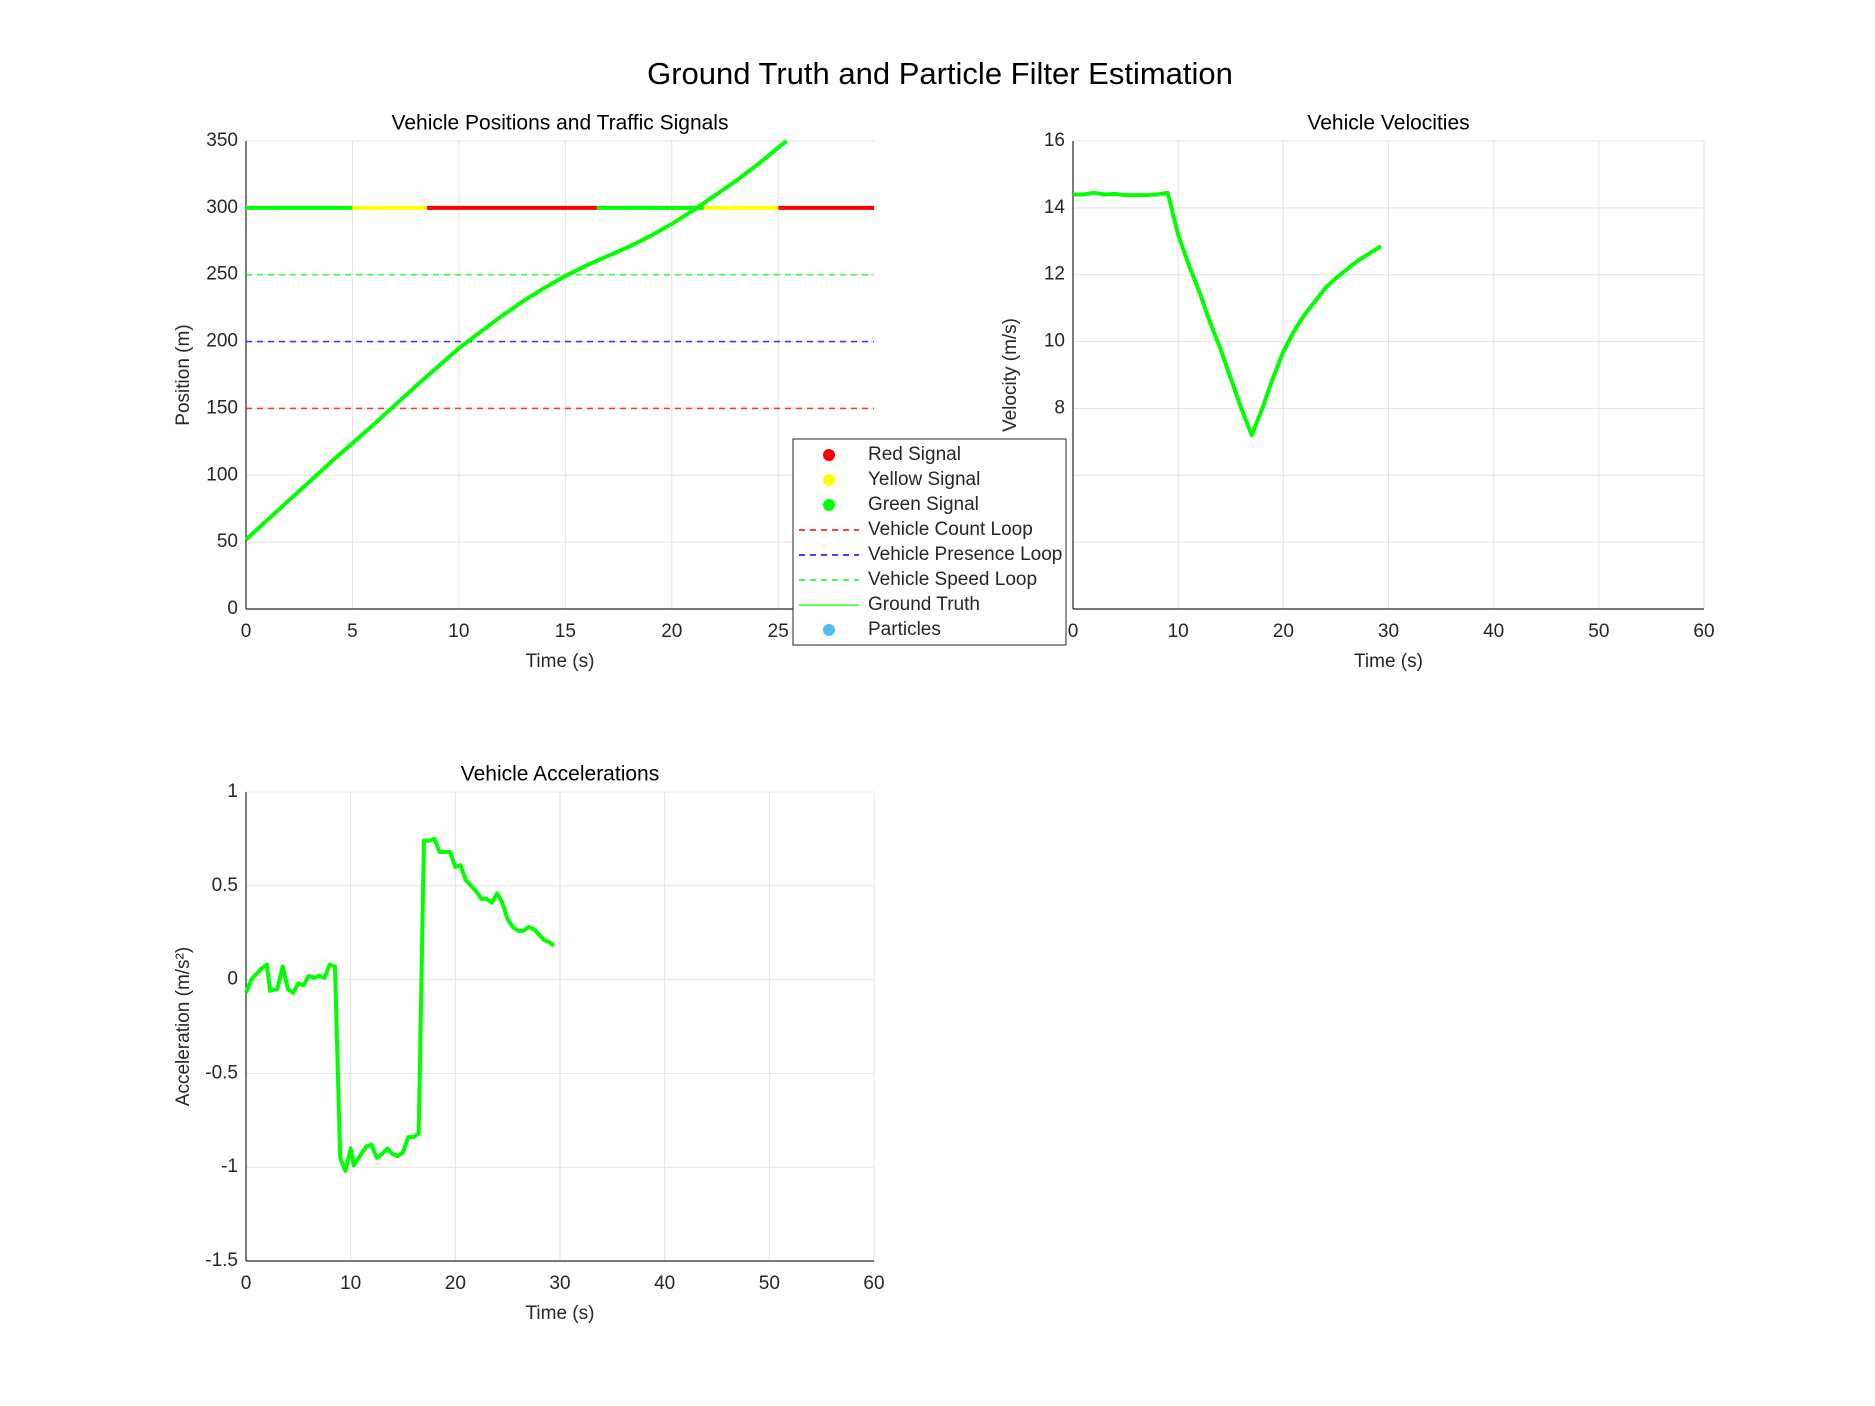 This screenshot has height=1406, width=1875. What do you see at coordinates (352, 631) in the screenshot?
I see `x-tick-label: 5` at bounding box center [352, 631].